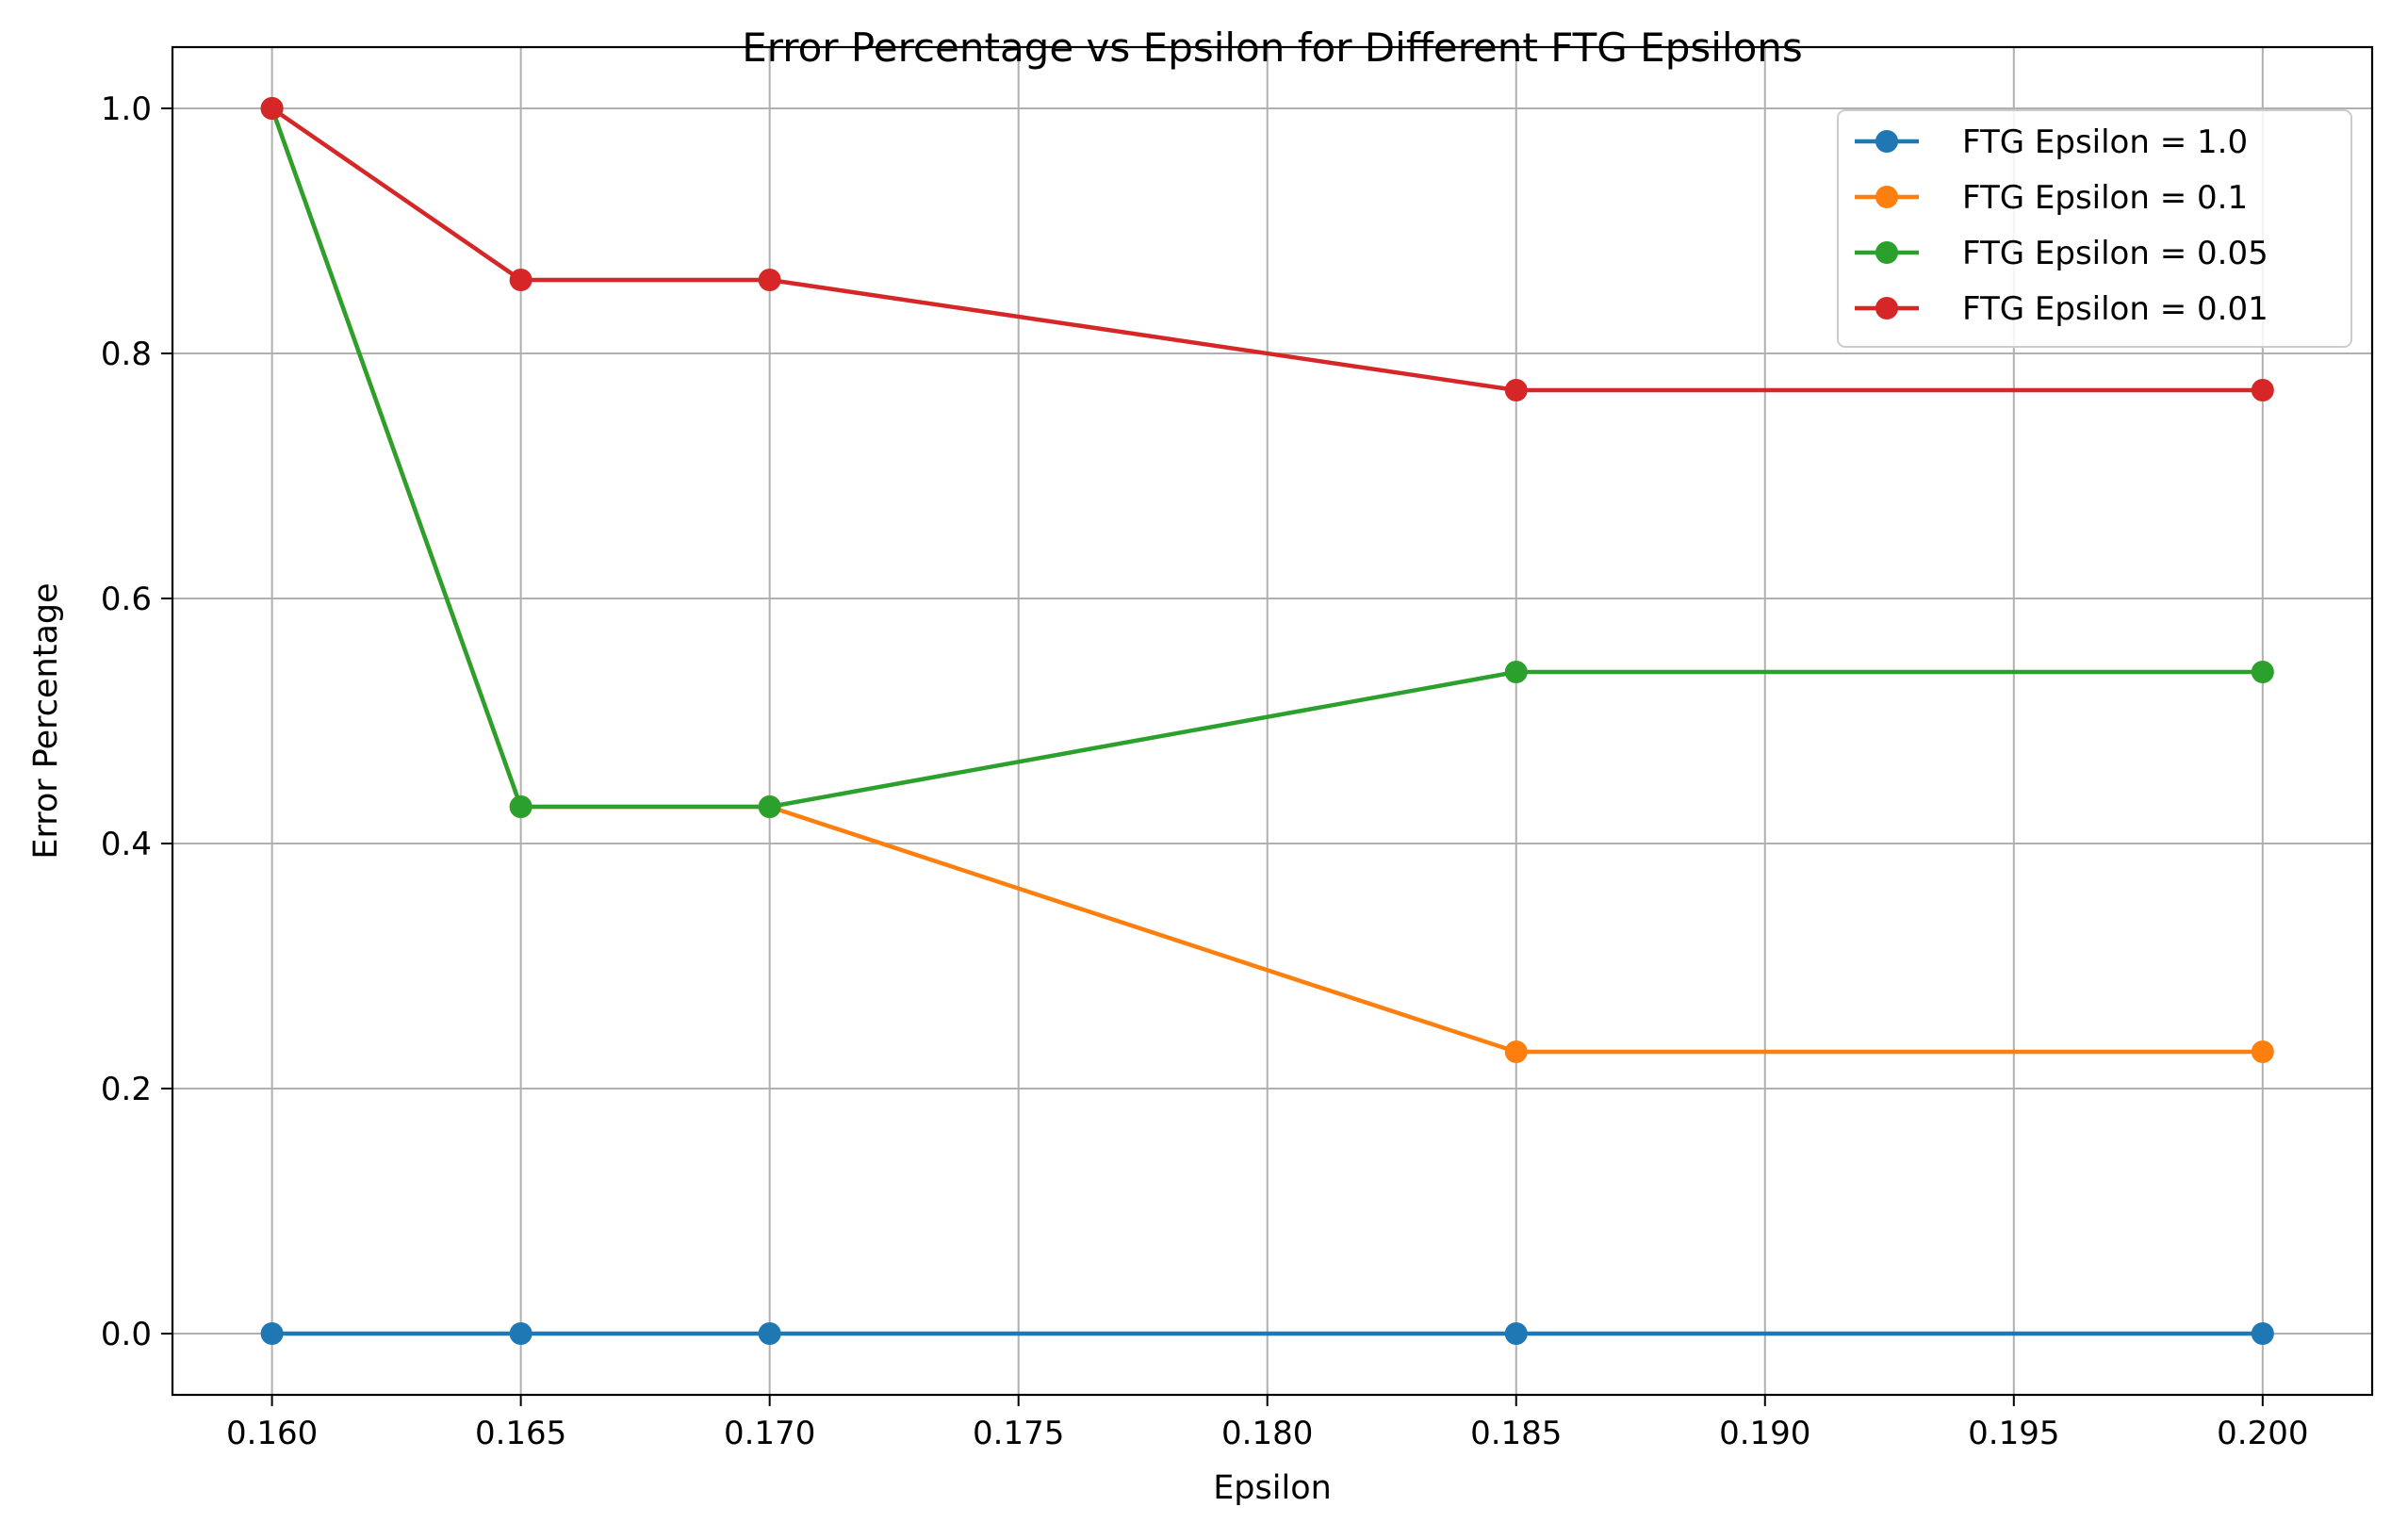 This screenshot has width=2391, height=1540. Describe the element at coordinates (520, 1433) in the screenshot. I see `x-tick-label: 0.165` at that location.